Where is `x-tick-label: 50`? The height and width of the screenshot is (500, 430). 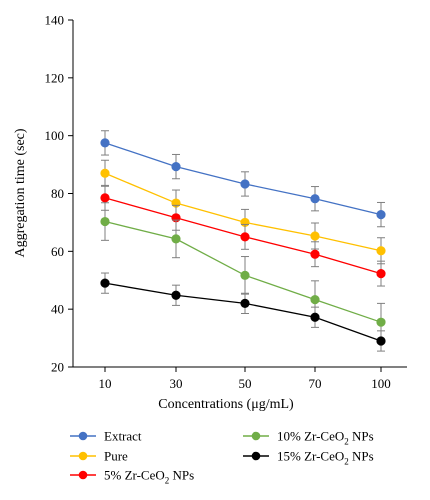
x-tick-label: 50 is located at coordinates (245, 383).